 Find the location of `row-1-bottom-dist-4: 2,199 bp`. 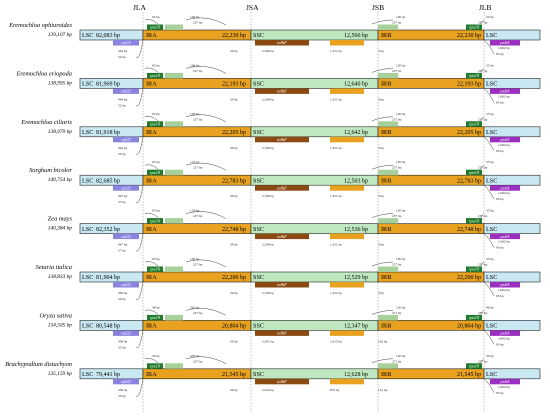

row-1-bottom-dist-4: 2,199 bp is located at coordinates (268, 51).